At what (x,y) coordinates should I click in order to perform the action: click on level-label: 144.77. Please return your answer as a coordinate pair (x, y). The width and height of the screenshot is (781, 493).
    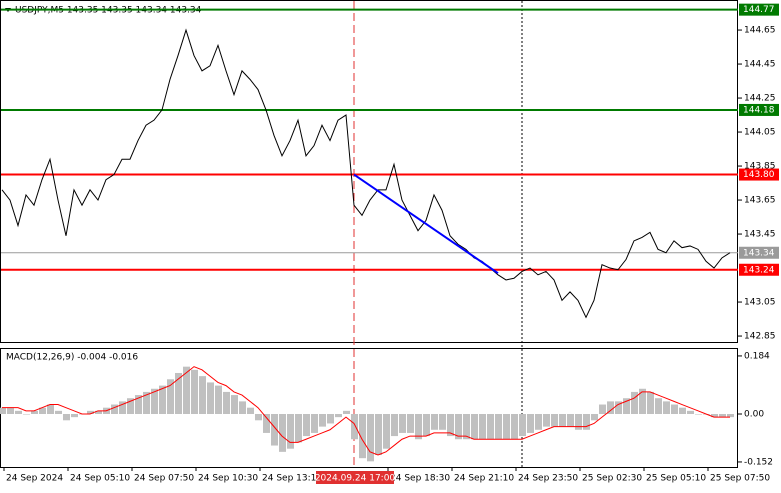
    Looking at the image, I should click on (759, 10).